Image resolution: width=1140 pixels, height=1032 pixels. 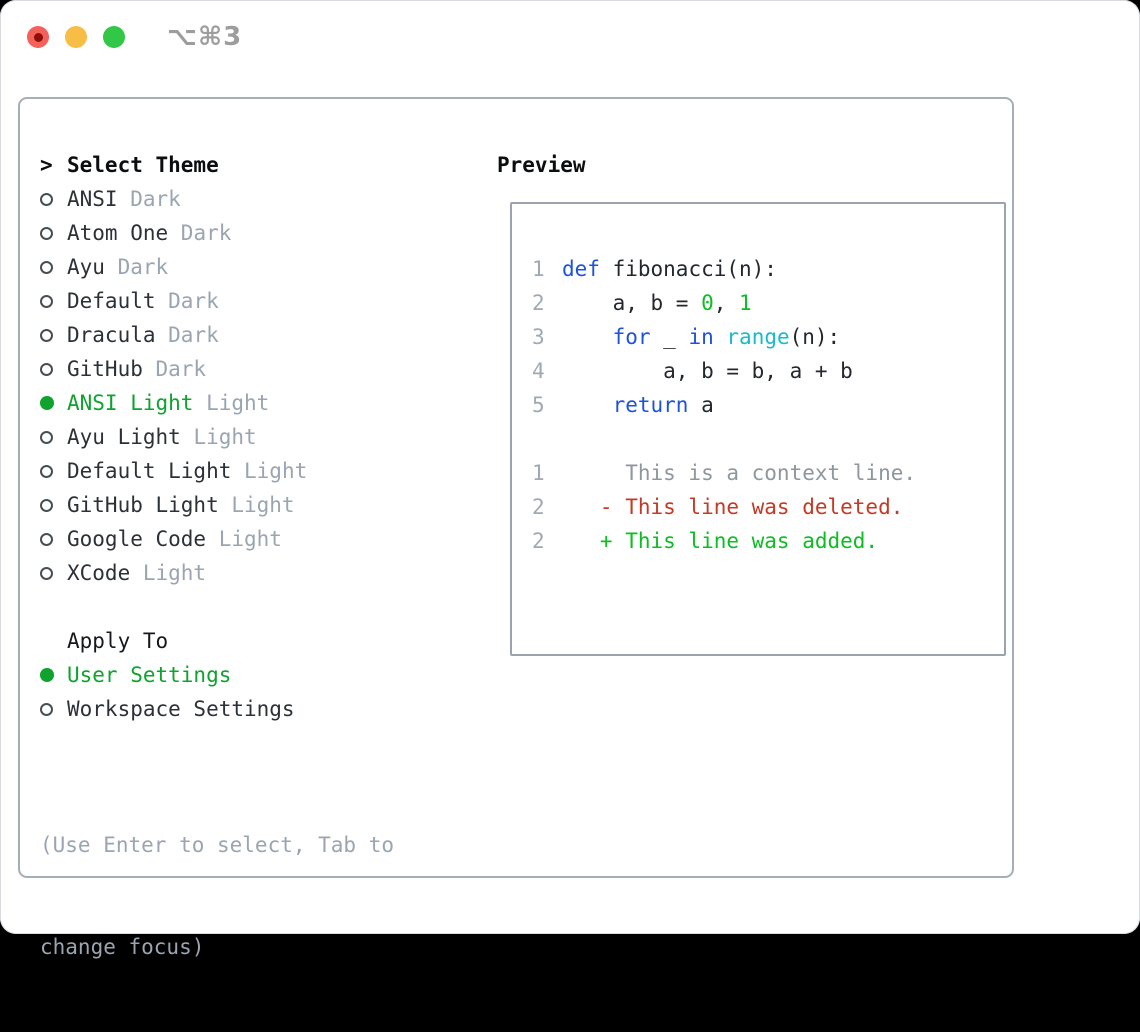 I want to click on code-token-kw: in, so click(x=700, y=337).